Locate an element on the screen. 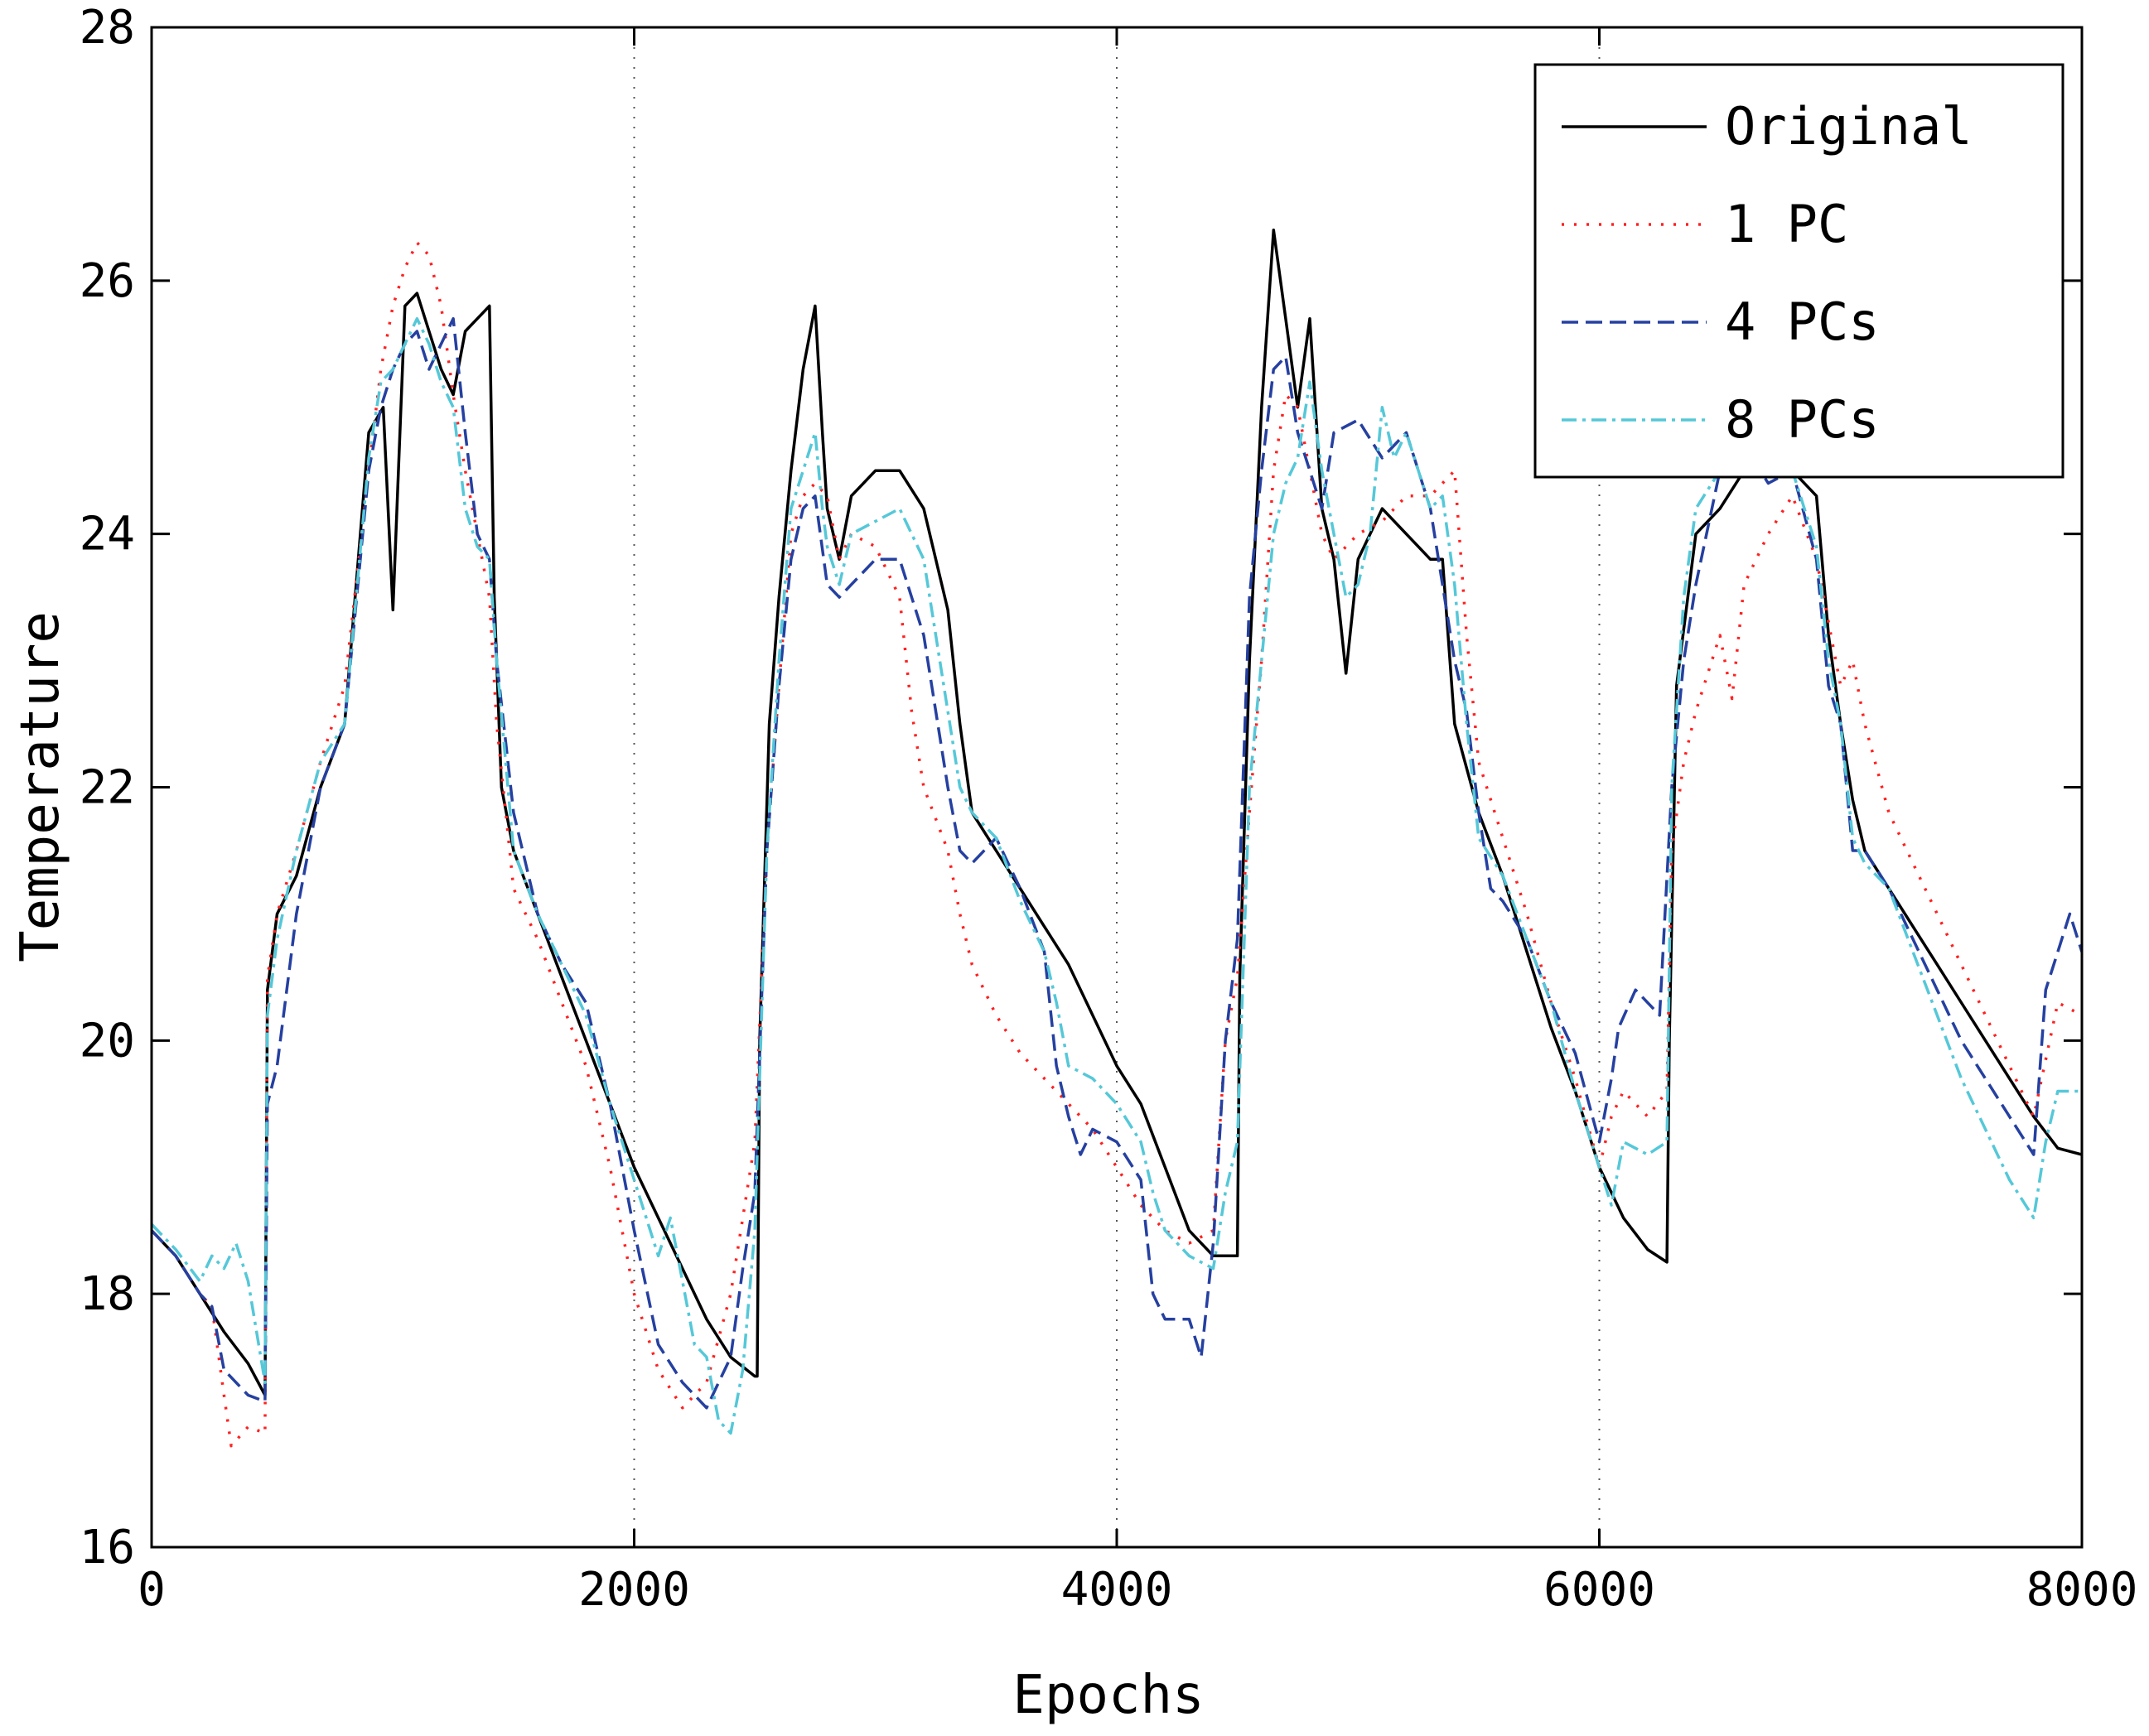 Image resolution: width=2149 pixels, height=1736 pixels. legend-box is located at coordinates (1798, 271).